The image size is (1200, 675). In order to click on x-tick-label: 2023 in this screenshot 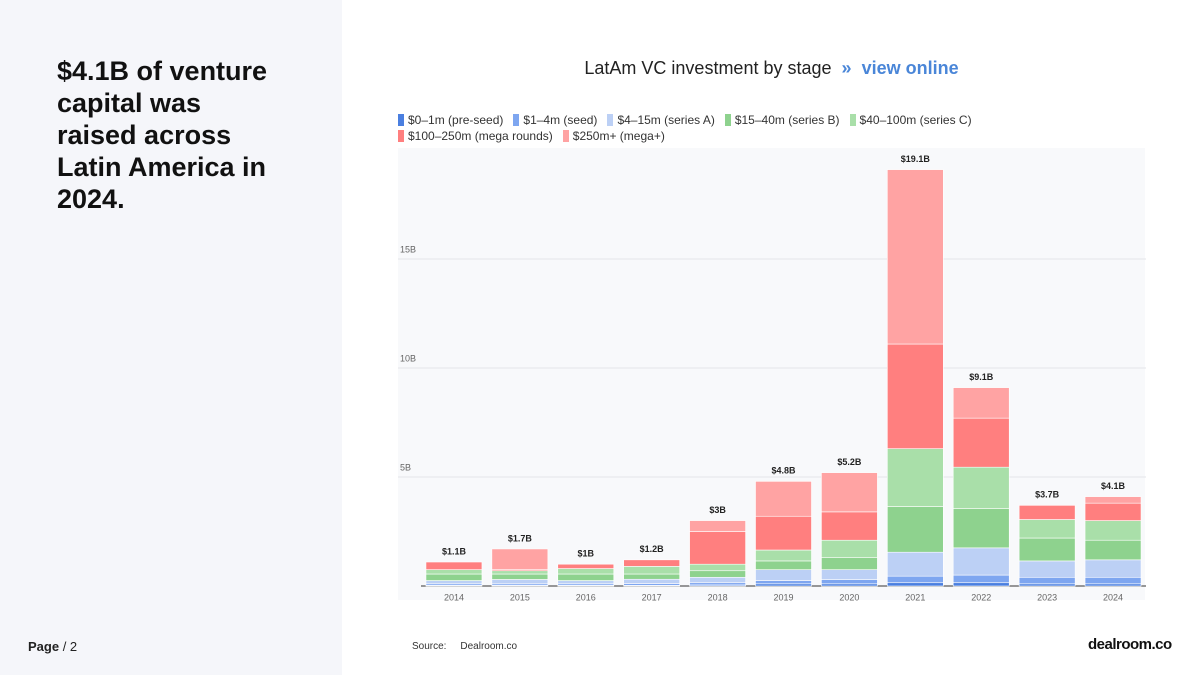, I will do `click(1047, 597)`.